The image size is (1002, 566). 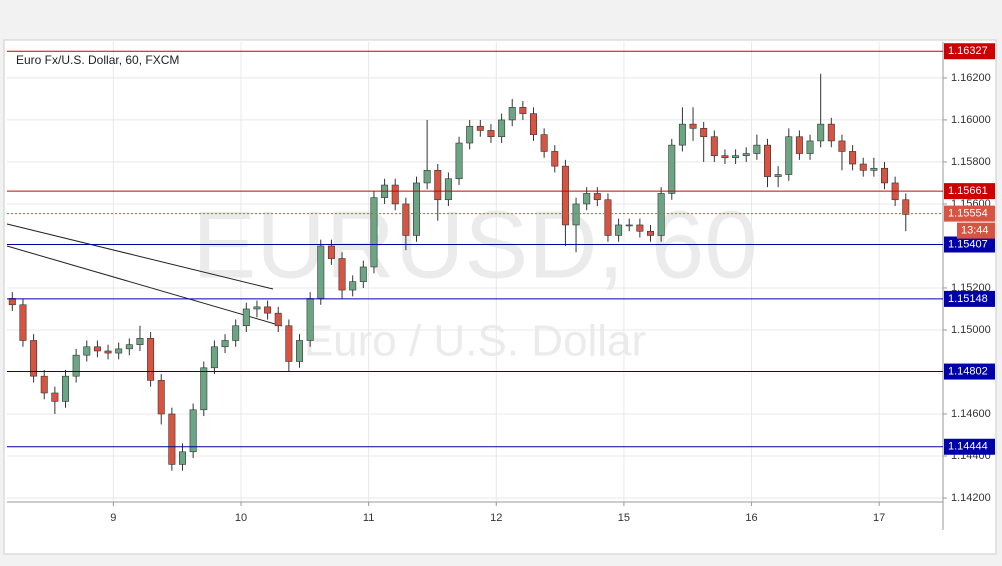 What do you see at coordinates (971, 78) in the screenshot?
I see `y-tick-label: 1.16200` at bounding box center [971, 78].